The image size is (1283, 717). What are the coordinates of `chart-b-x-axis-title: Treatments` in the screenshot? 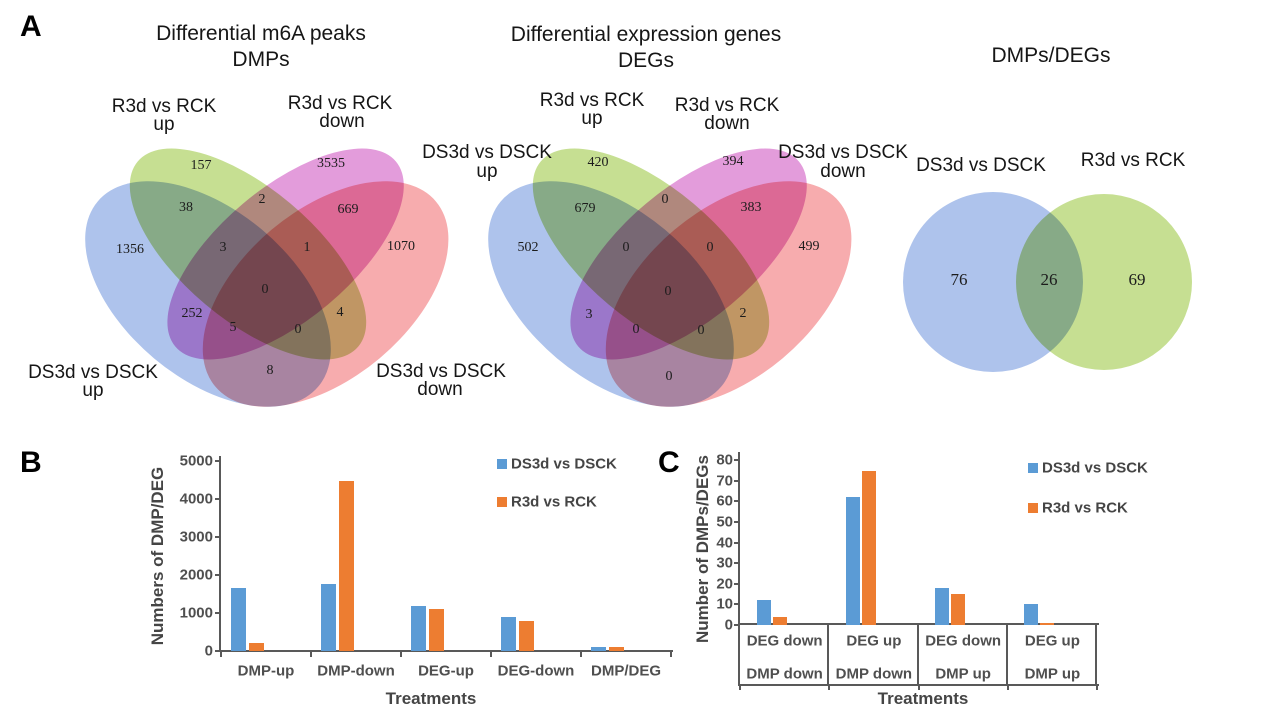 It's located at (431, 698).